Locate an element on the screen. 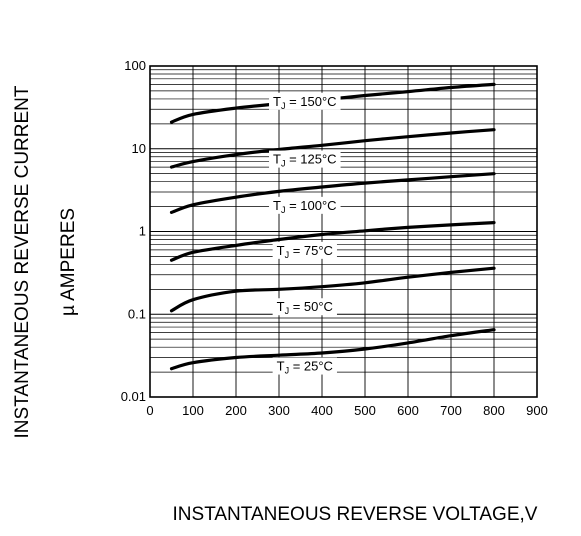 This screenshot has width=581, height=536. x-tick-label: 300 is located at coordinates (279, 410).